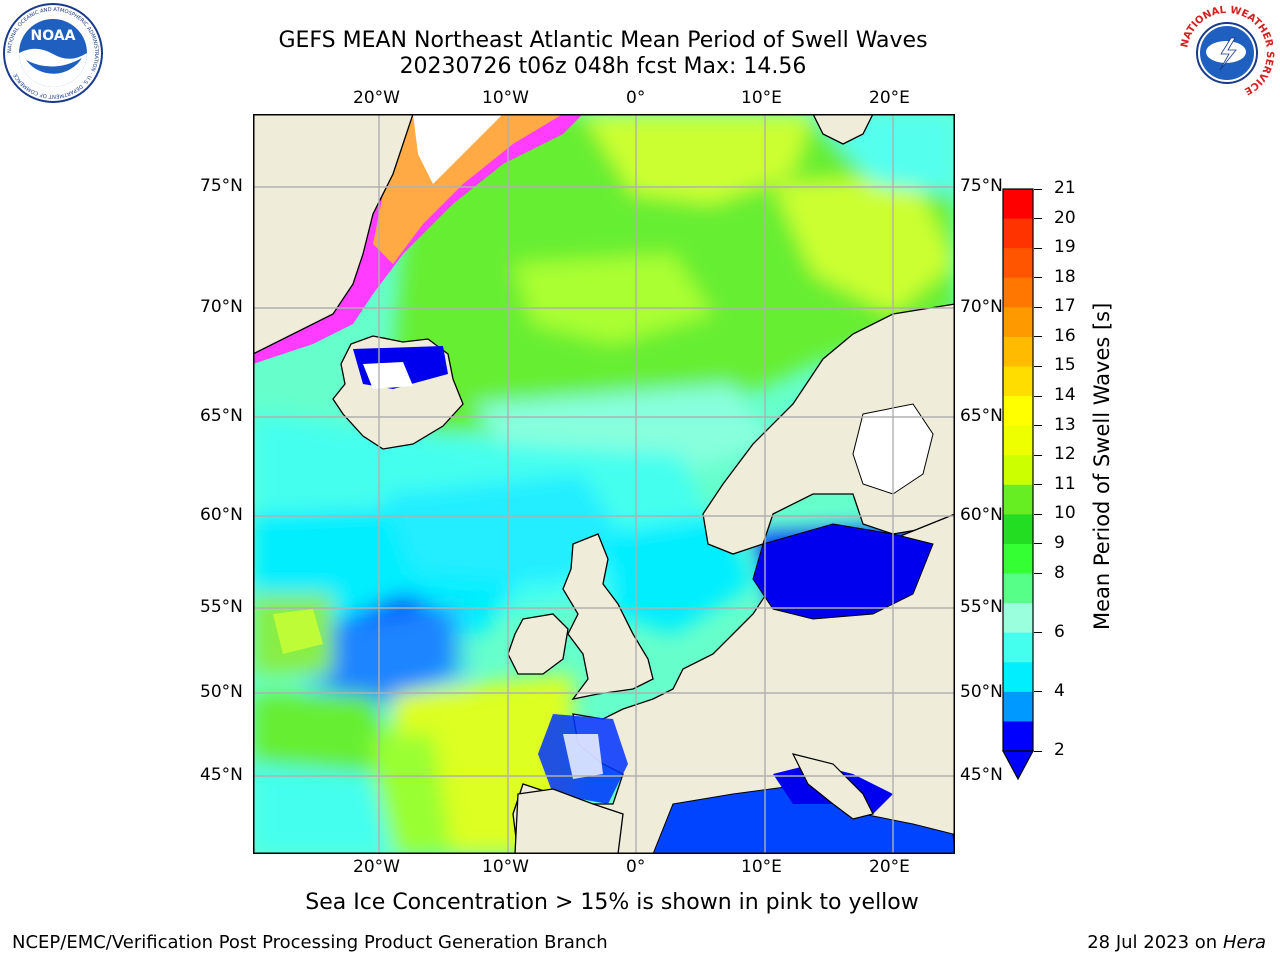 The image size is (1280, 960). What do you see at coordinates (1059, 631) in the screenshot?
I see `colorbar-tick-label: 6` at bounding box center [1059, 631].